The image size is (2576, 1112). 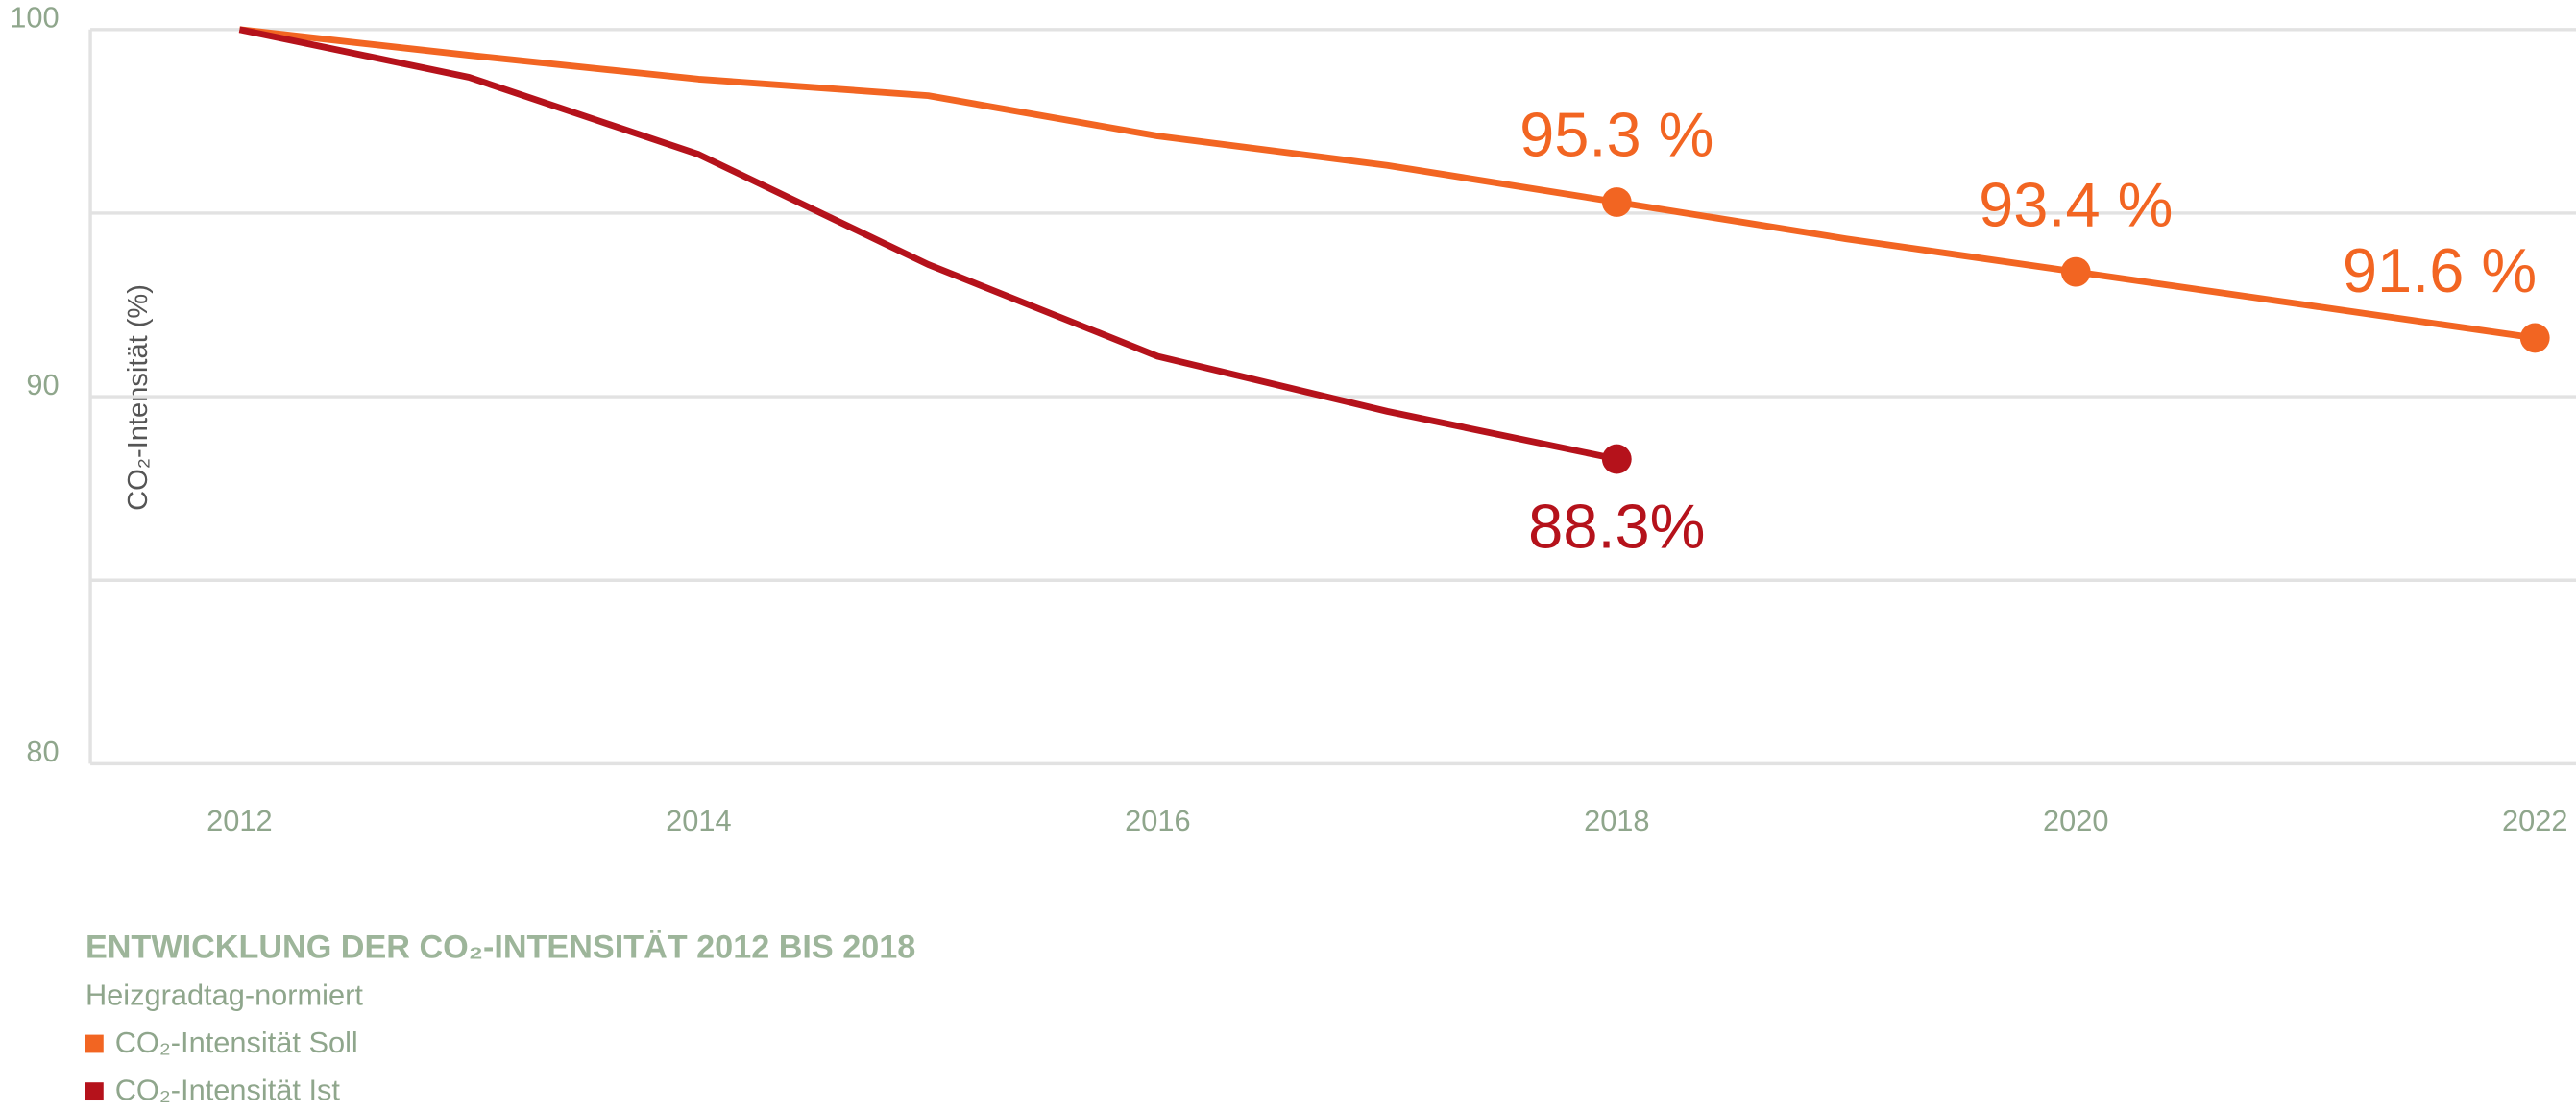 What do you see at coordinates (42, 751) in the screenshot?
I see `y-tick-label: 80` at bounding box center [42, 751].